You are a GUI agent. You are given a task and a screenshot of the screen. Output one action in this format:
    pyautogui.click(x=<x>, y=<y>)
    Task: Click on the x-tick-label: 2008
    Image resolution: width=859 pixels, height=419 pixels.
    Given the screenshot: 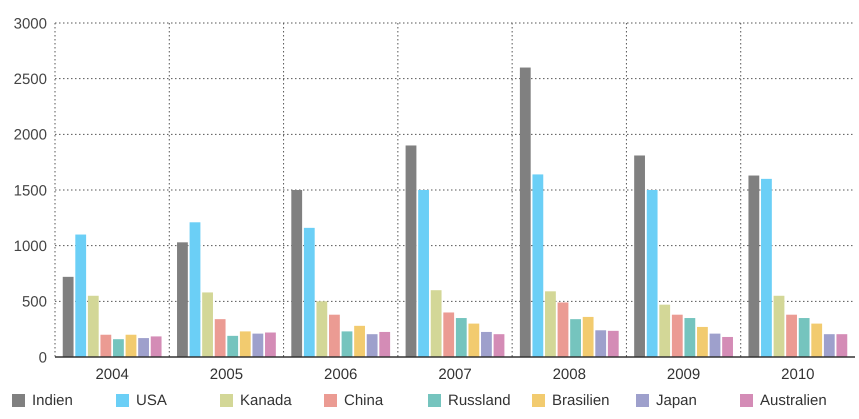 What is the action you would take?
    pyautogui.click(x=569, y=374)
    